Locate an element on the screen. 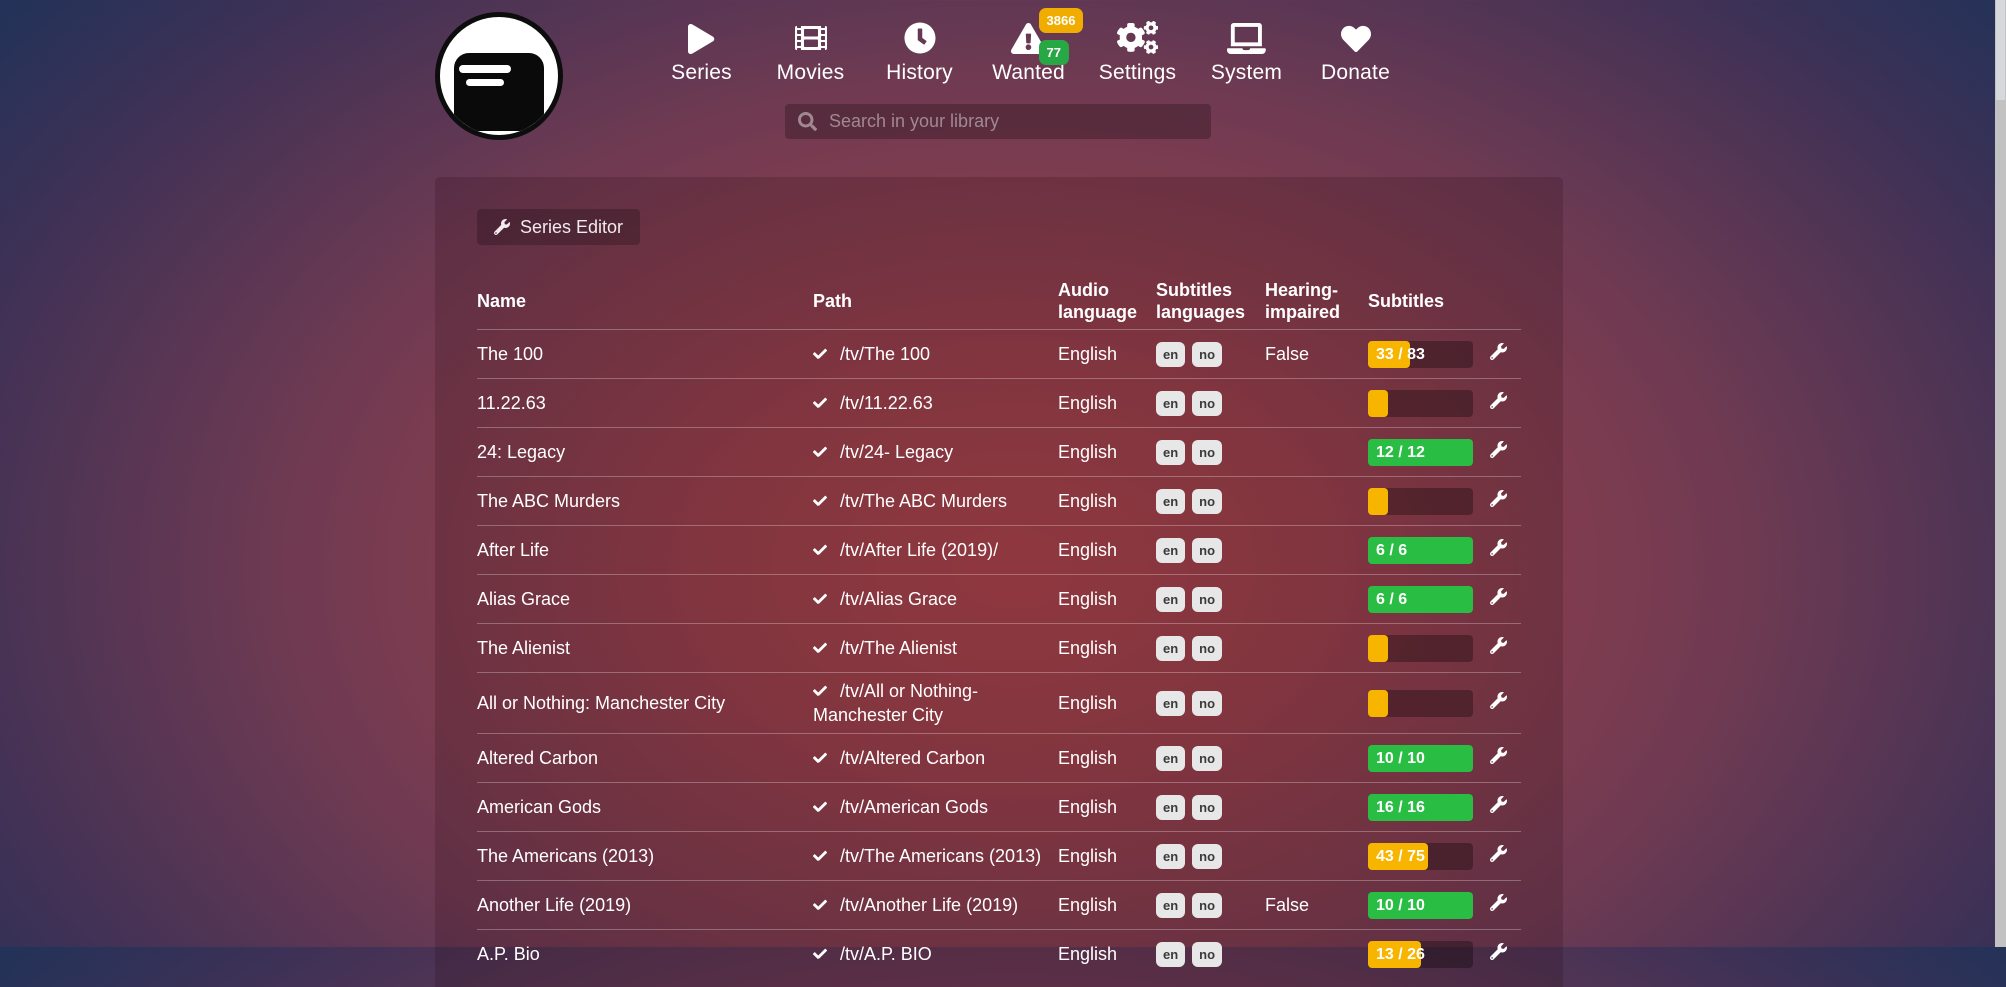  series-name: The ABC Murders is located at coordinates (549, 501).